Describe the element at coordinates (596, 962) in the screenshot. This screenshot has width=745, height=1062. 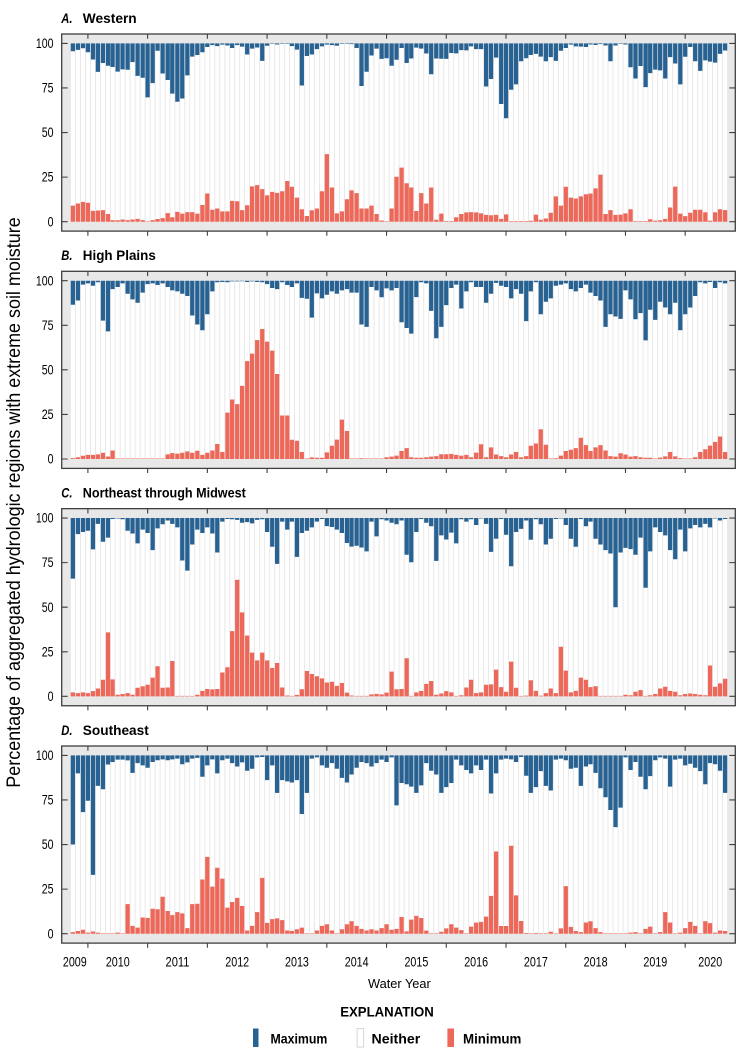
I see `svg-text: 2018` at that location.